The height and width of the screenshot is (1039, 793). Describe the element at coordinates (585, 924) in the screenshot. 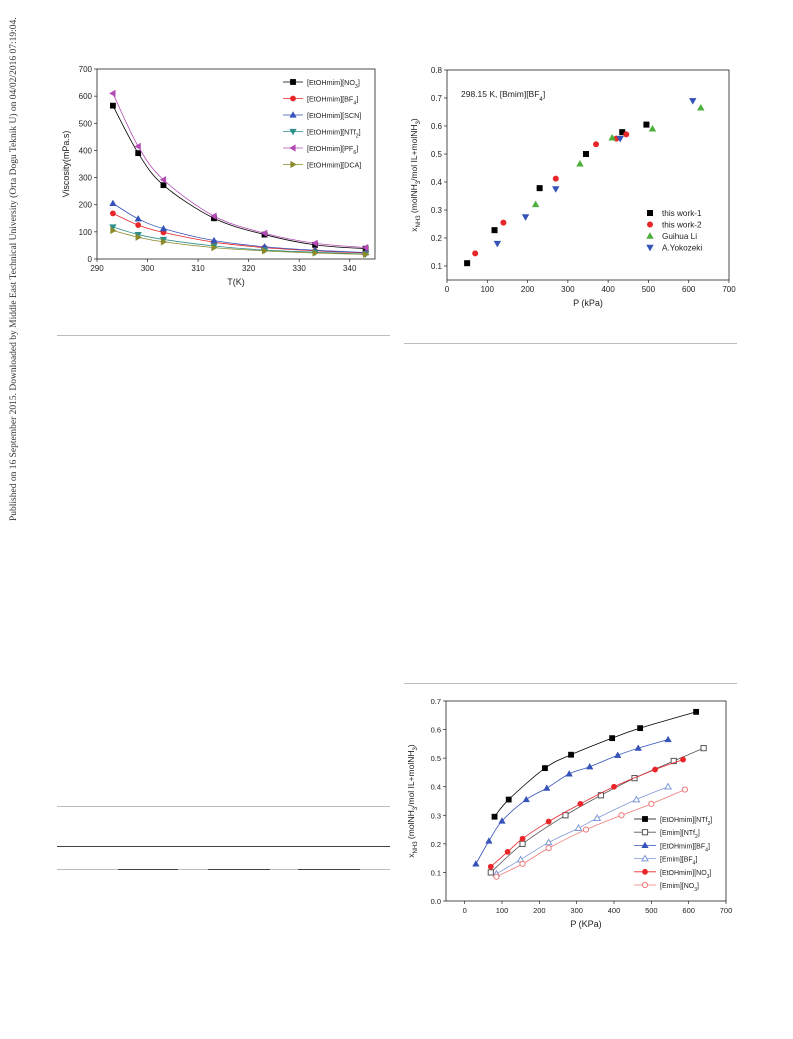

I see `x-axis-label: P (KPa)` at that location.